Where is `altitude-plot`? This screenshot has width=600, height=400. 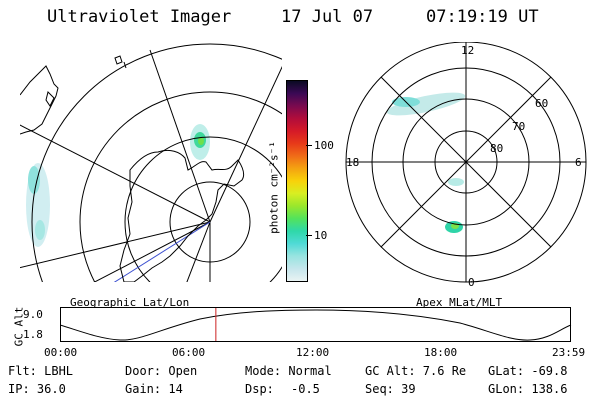 altitude-plot is located at coordinates (316, 324).